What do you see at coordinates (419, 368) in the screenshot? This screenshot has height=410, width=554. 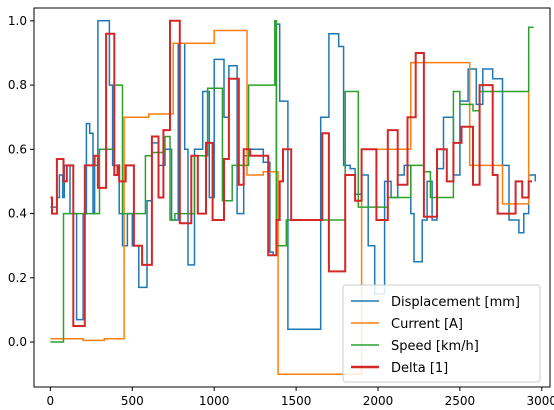 I see `legend-label: Delta [1]` at bounding box center [419, 368].